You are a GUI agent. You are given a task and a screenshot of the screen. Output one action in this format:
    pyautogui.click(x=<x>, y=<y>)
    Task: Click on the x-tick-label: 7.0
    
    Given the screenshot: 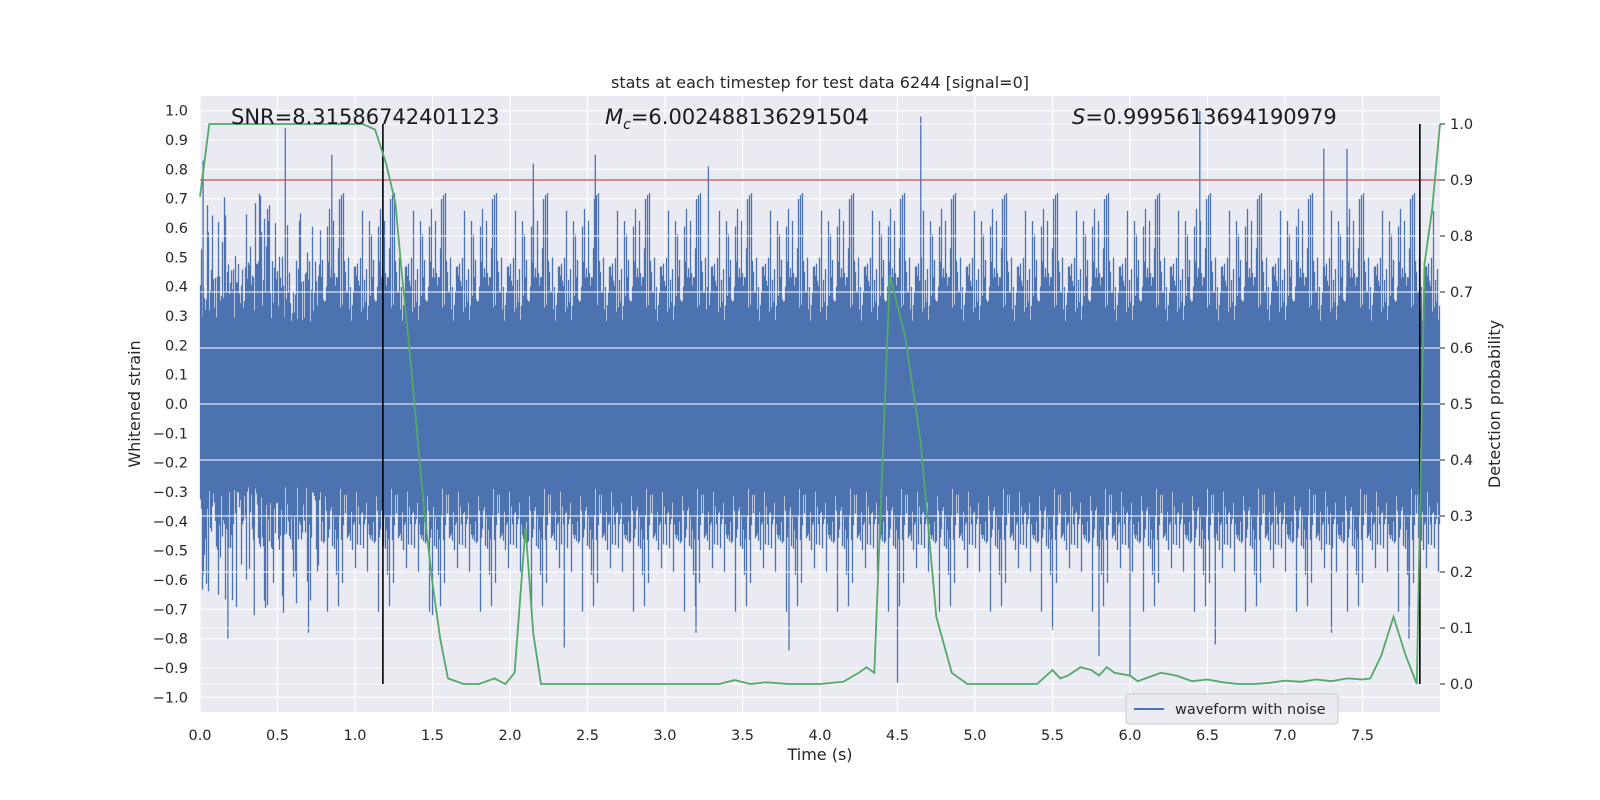 What is the action you would take?
    pyautogui.click(x=1284, y=736)
    